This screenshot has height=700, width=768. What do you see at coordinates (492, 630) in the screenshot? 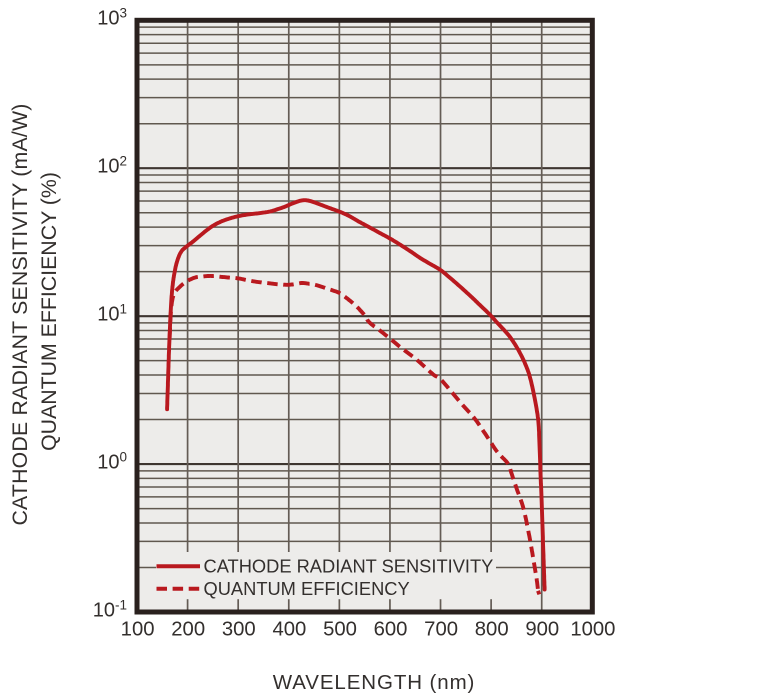
I see `svg-text: 800` at bounding box center [492, 630].